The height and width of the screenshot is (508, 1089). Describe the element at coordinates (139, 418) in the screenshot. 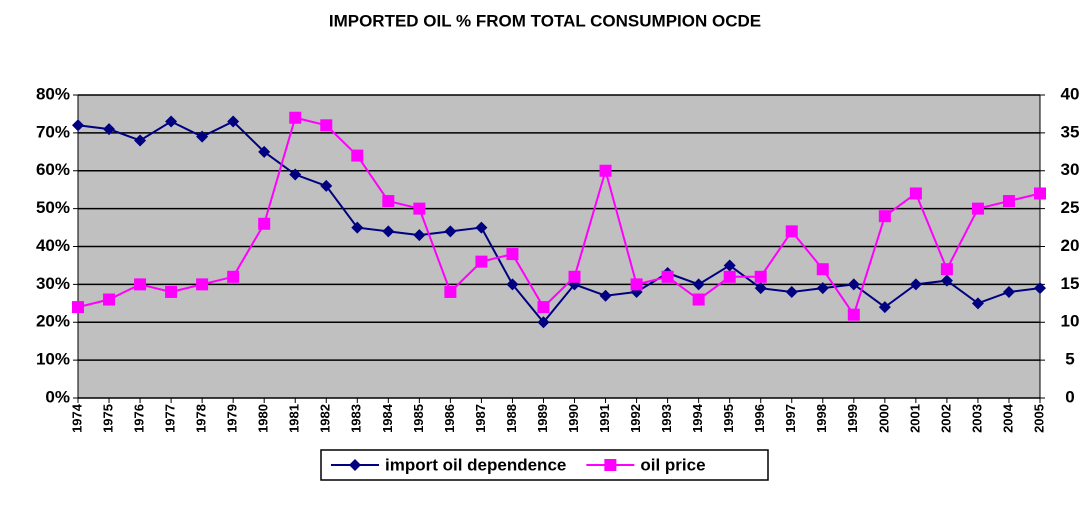

I see `x-tick-label: 1976` at that location.